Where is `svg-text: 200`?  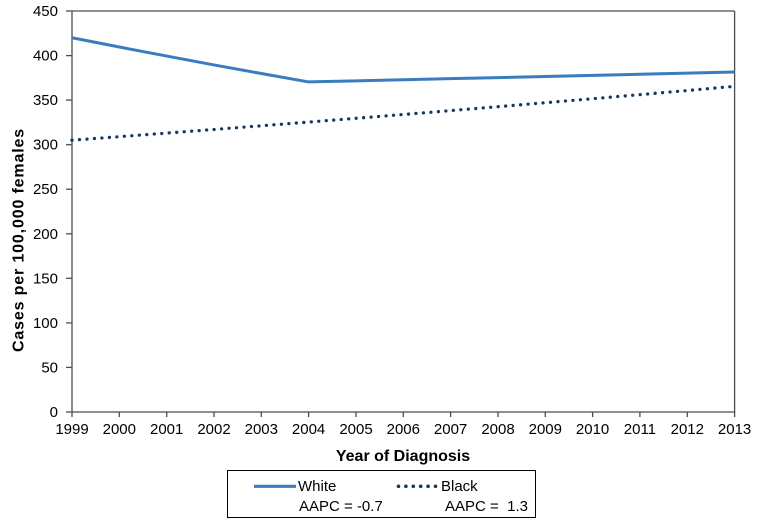 svg-text: 200 is located at coordinates (45, 234).